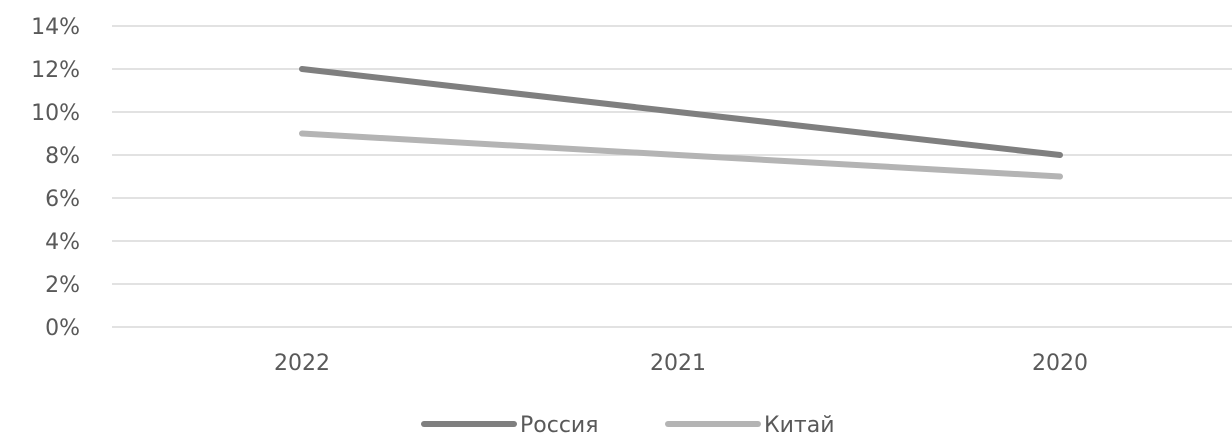 The width and height of the screenshot is (1232, 434). I want to click on y-tick-label: 12%, so click(55, 70).